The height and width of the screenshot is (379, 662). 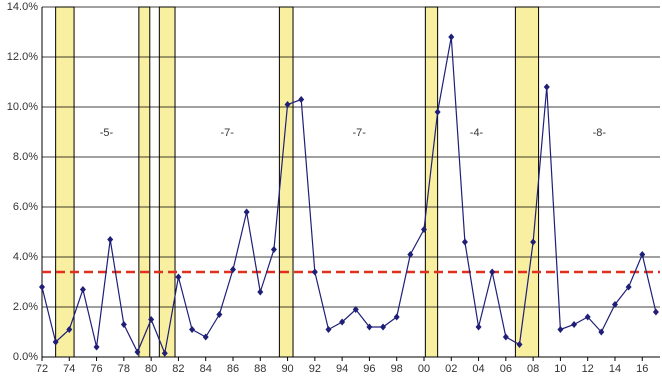 I want to click on x-tick-label: 76, so click(x=96, y=369).